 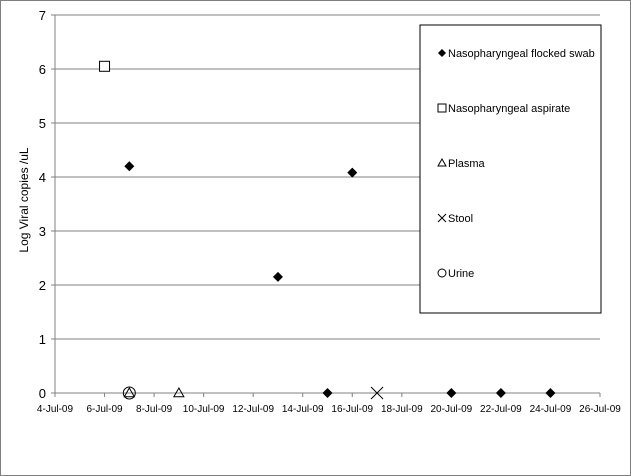 I want to click on legend-label: Urine, so click(x=461, y=274).